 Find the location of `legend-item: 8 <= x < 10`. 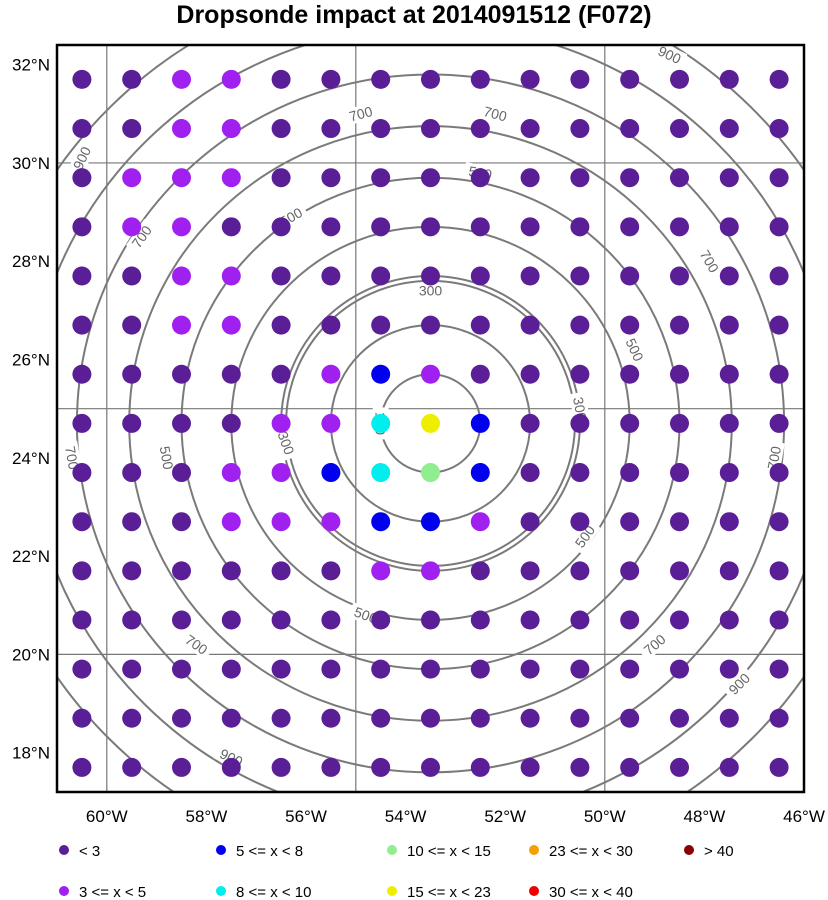

legend-item: 8 <= x < 10 is located at coordinates (263, 892).